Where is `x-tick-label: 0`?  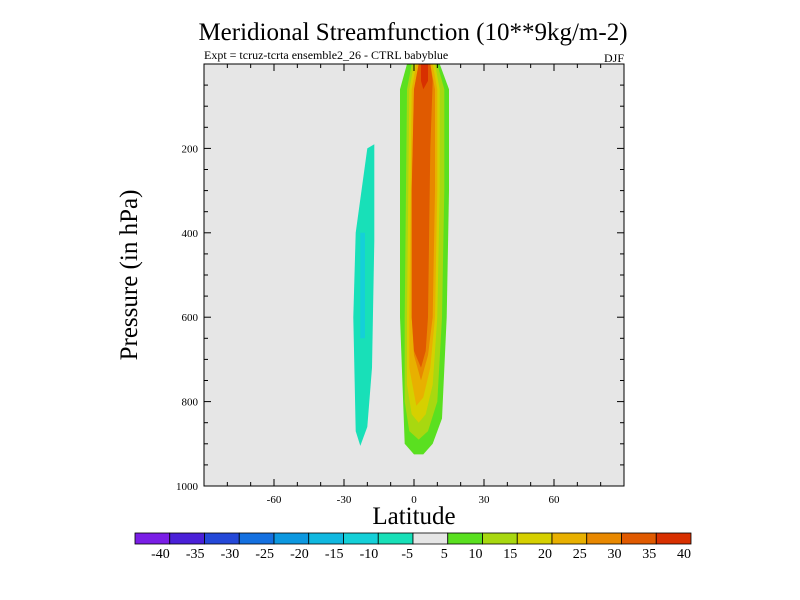
x-tick-label: 0 is located at coordinates (414, 500).